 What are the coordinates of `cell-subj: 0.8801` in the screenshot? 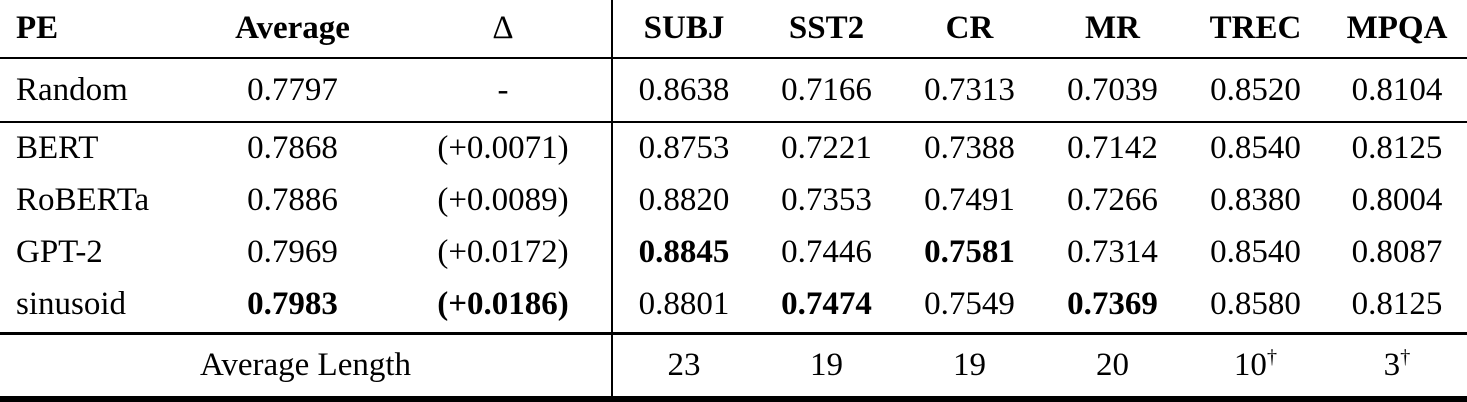 It's located at (683, 306).